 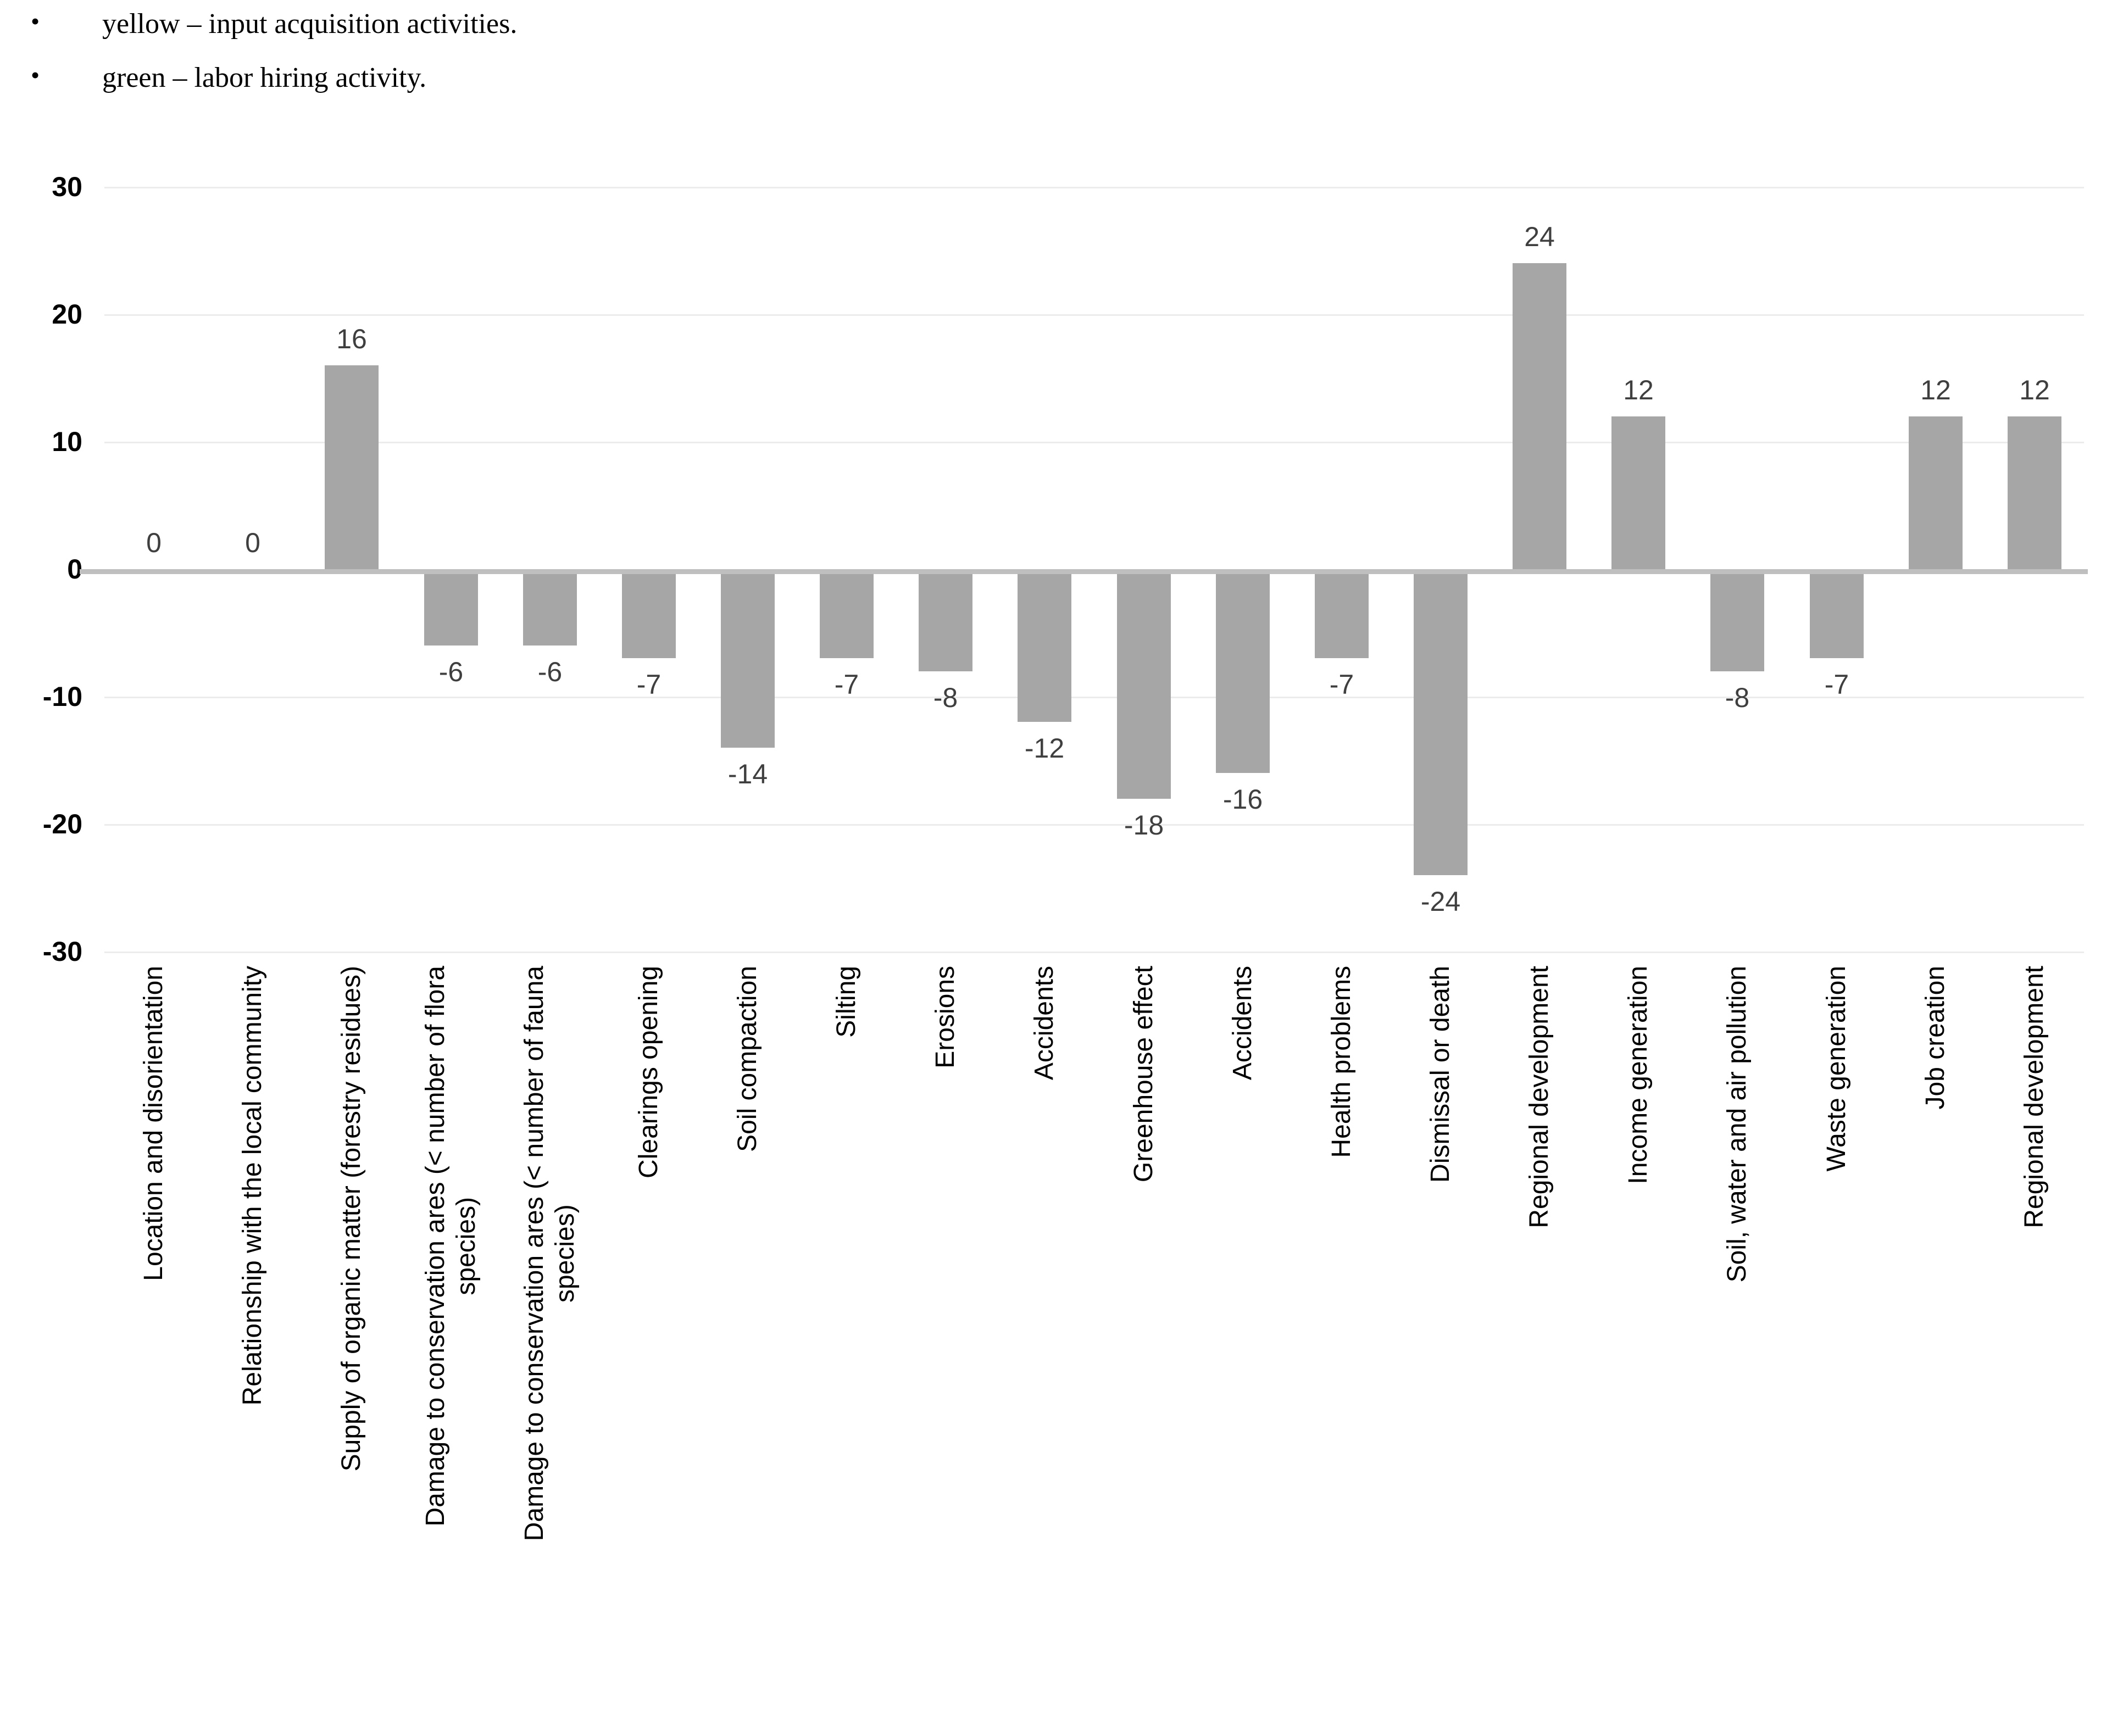 I want to click on category-label-text: Erosions, so click(x=945, y=1018).